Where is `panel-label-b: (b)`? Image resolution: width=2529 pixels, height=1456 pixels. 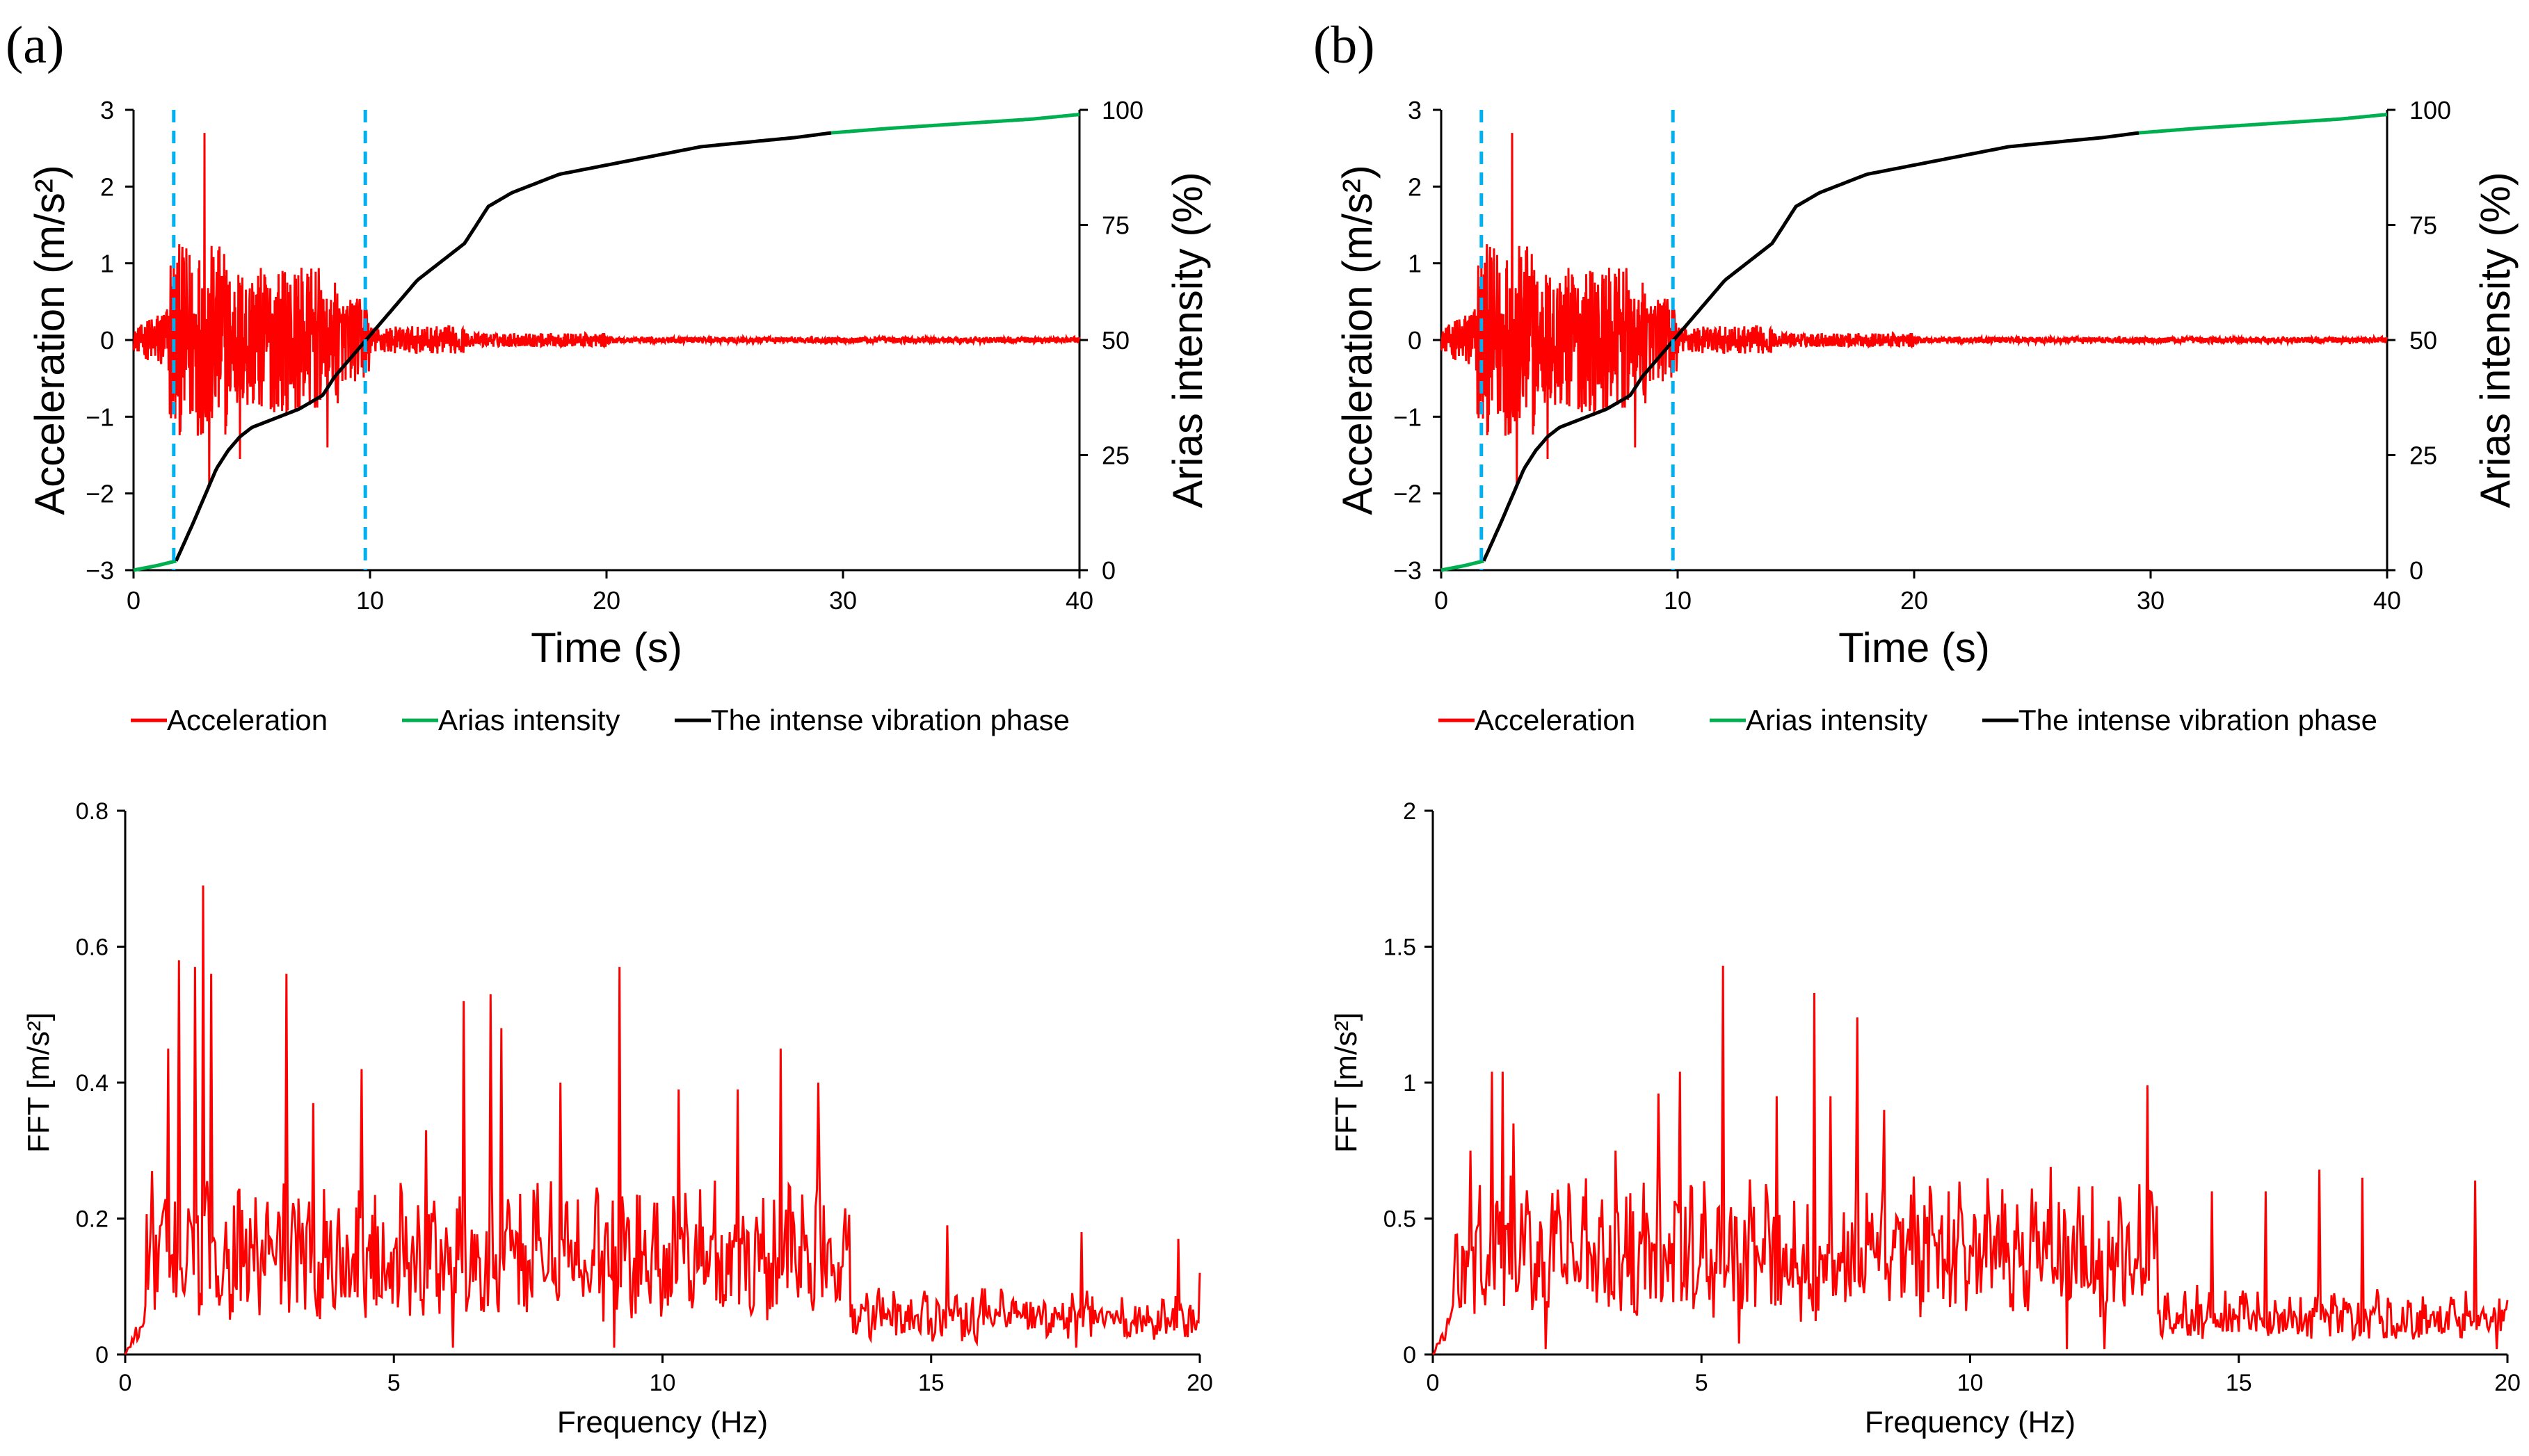
panel-label-b: (b) is located at coordinates (1344, 45).